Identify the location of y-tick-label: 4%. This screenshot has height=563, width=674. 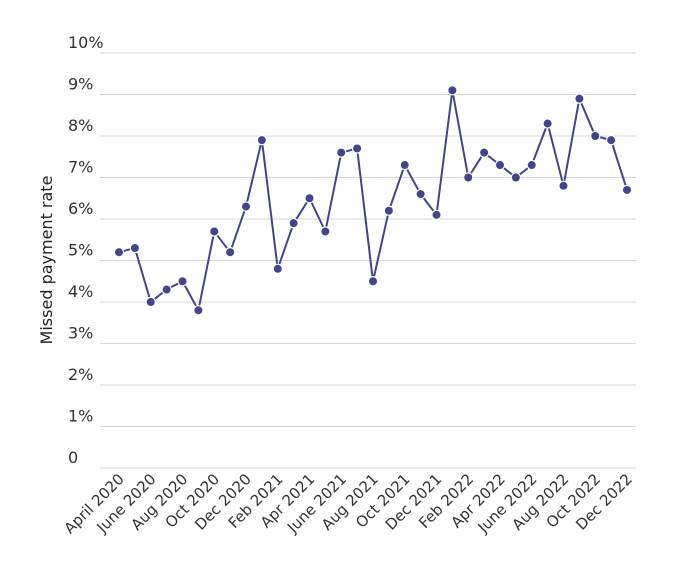
(80, 291).